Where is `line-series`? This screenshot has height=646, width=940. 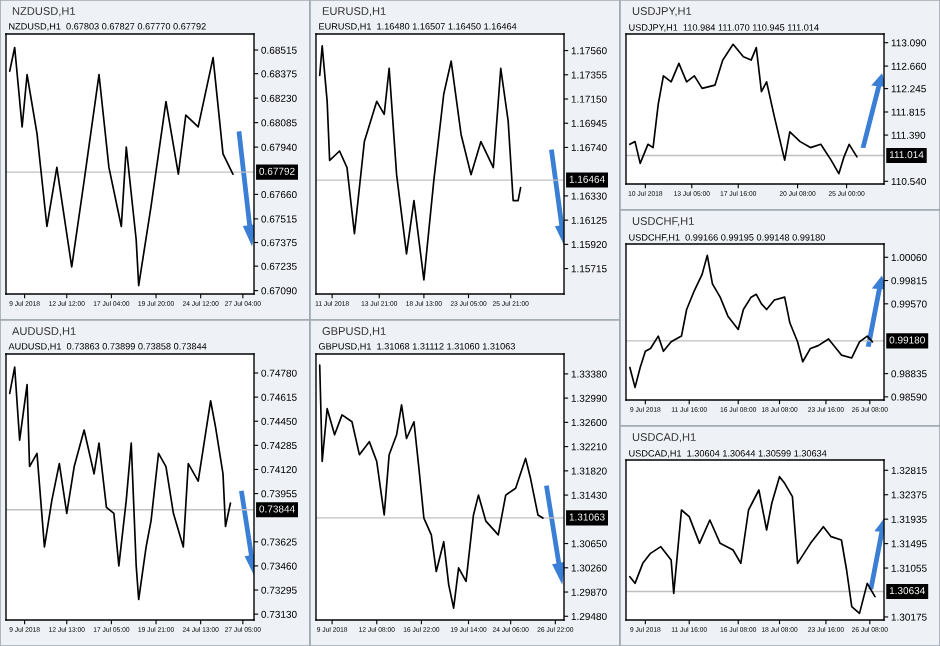 line-series is located at coordinates (743, 109).